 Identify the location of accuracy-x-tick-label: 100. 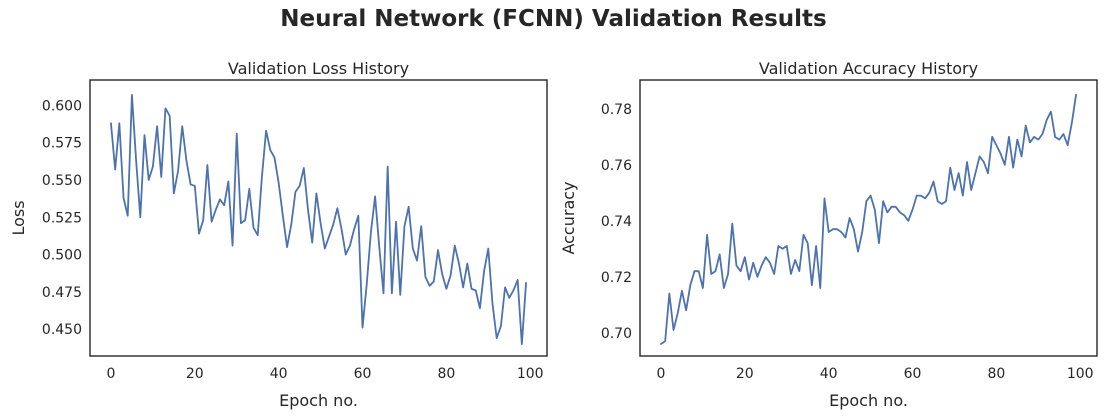
(1080, 374).